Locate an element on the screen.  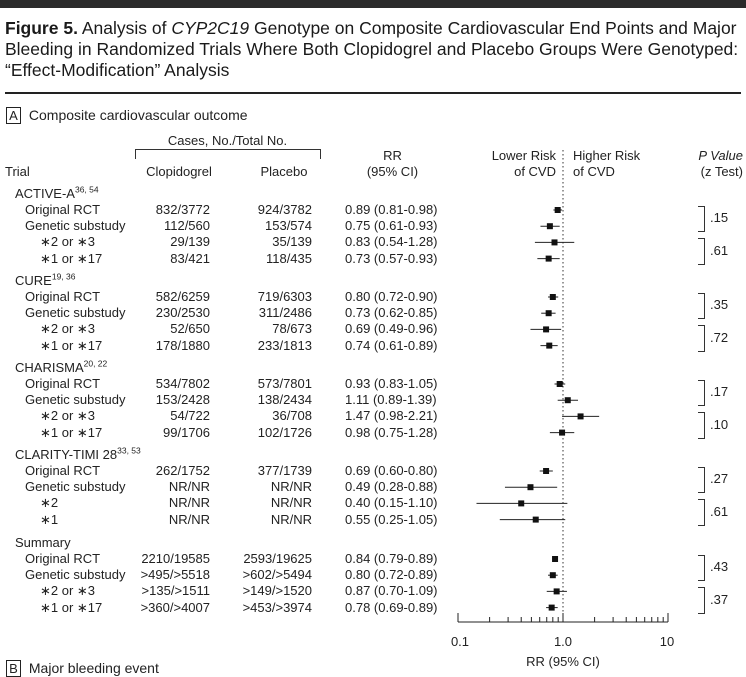
placebo-cases: 573/7801 is located at coordinates (284, 383).